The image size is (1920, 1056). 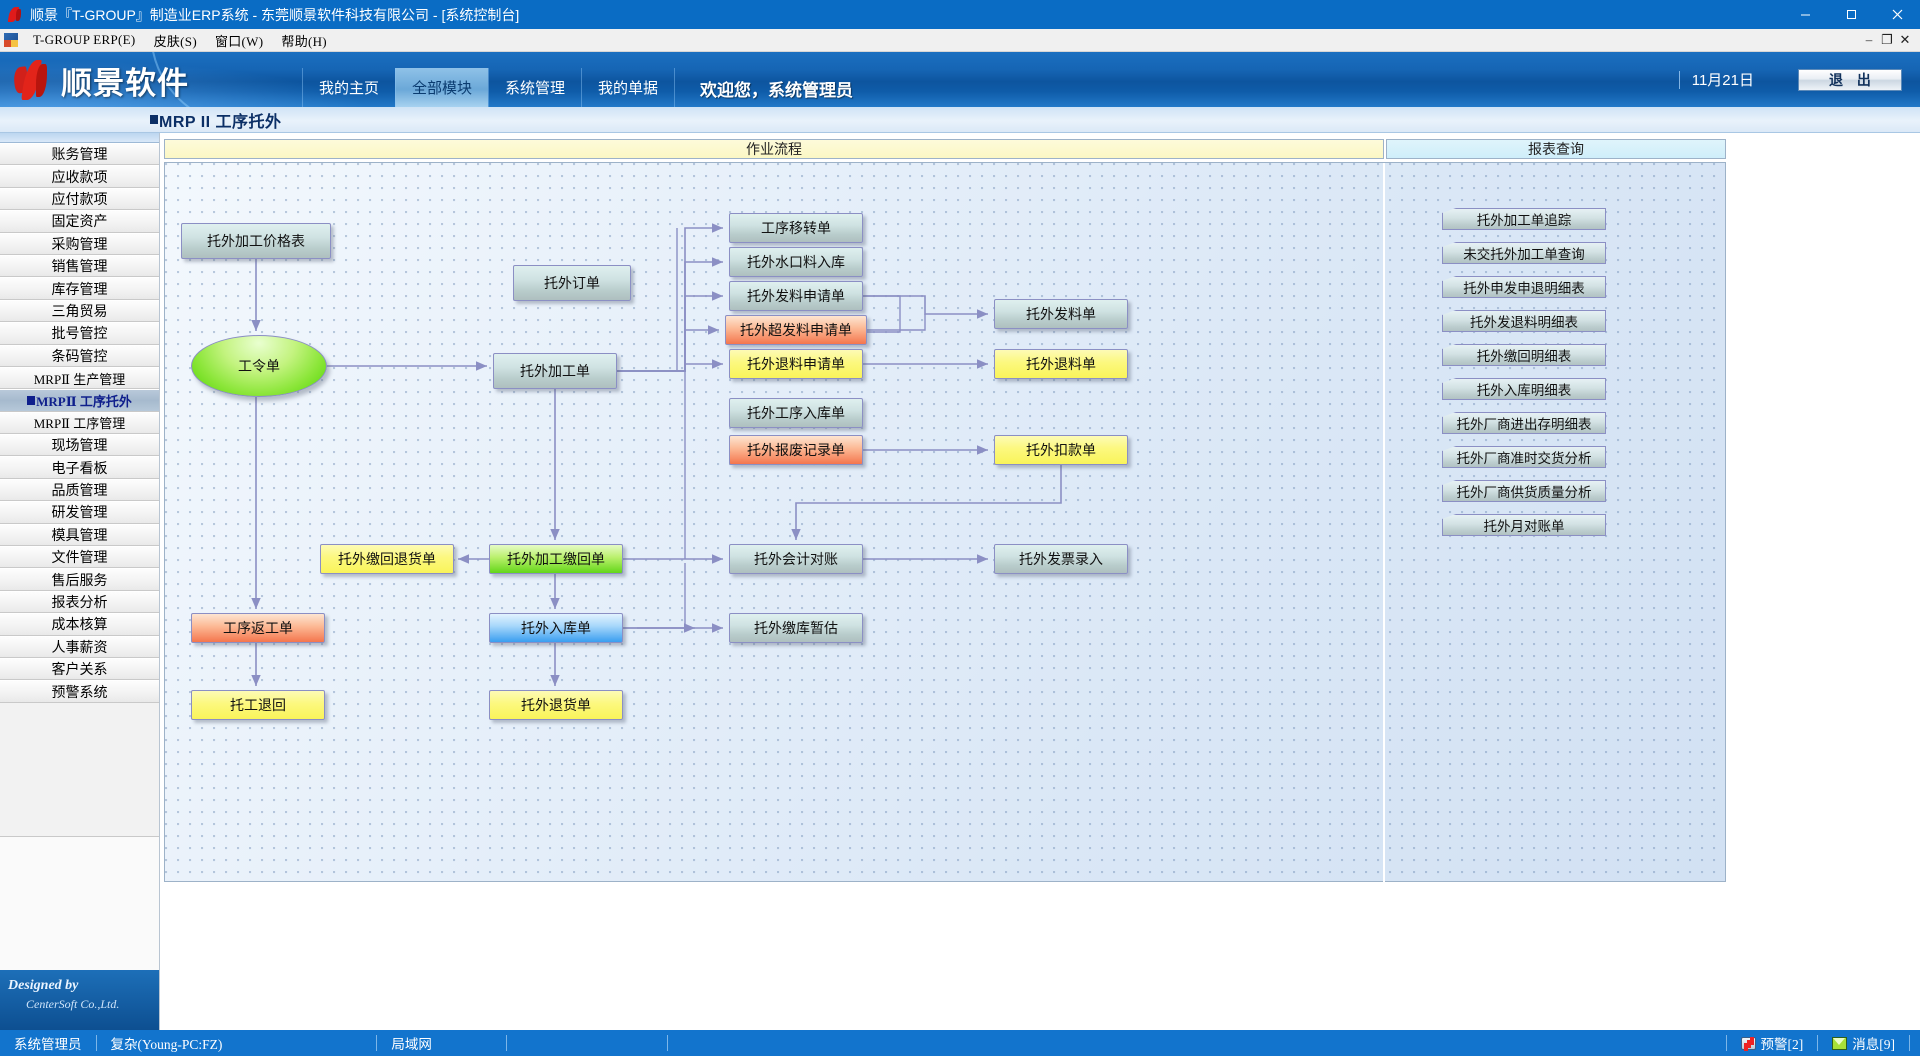 I want to click on envelope-icon, so click(x=1840, y=1043).